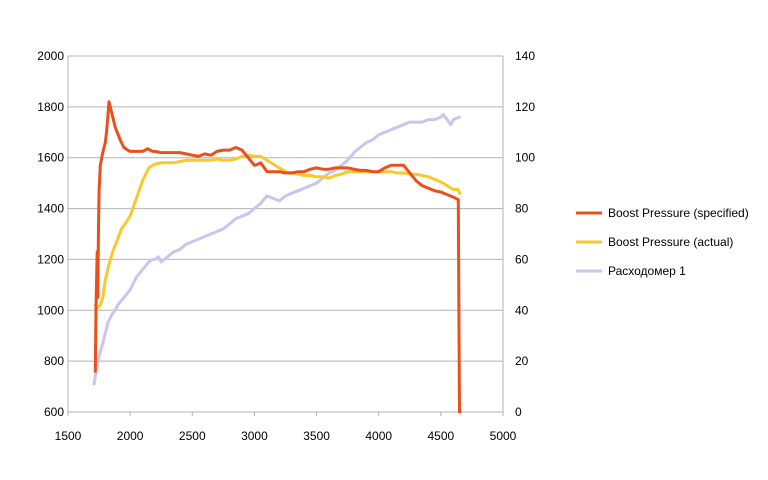 The image size is (768, 480). I want to click on x-tick-label: 5000, so click(503, 436).